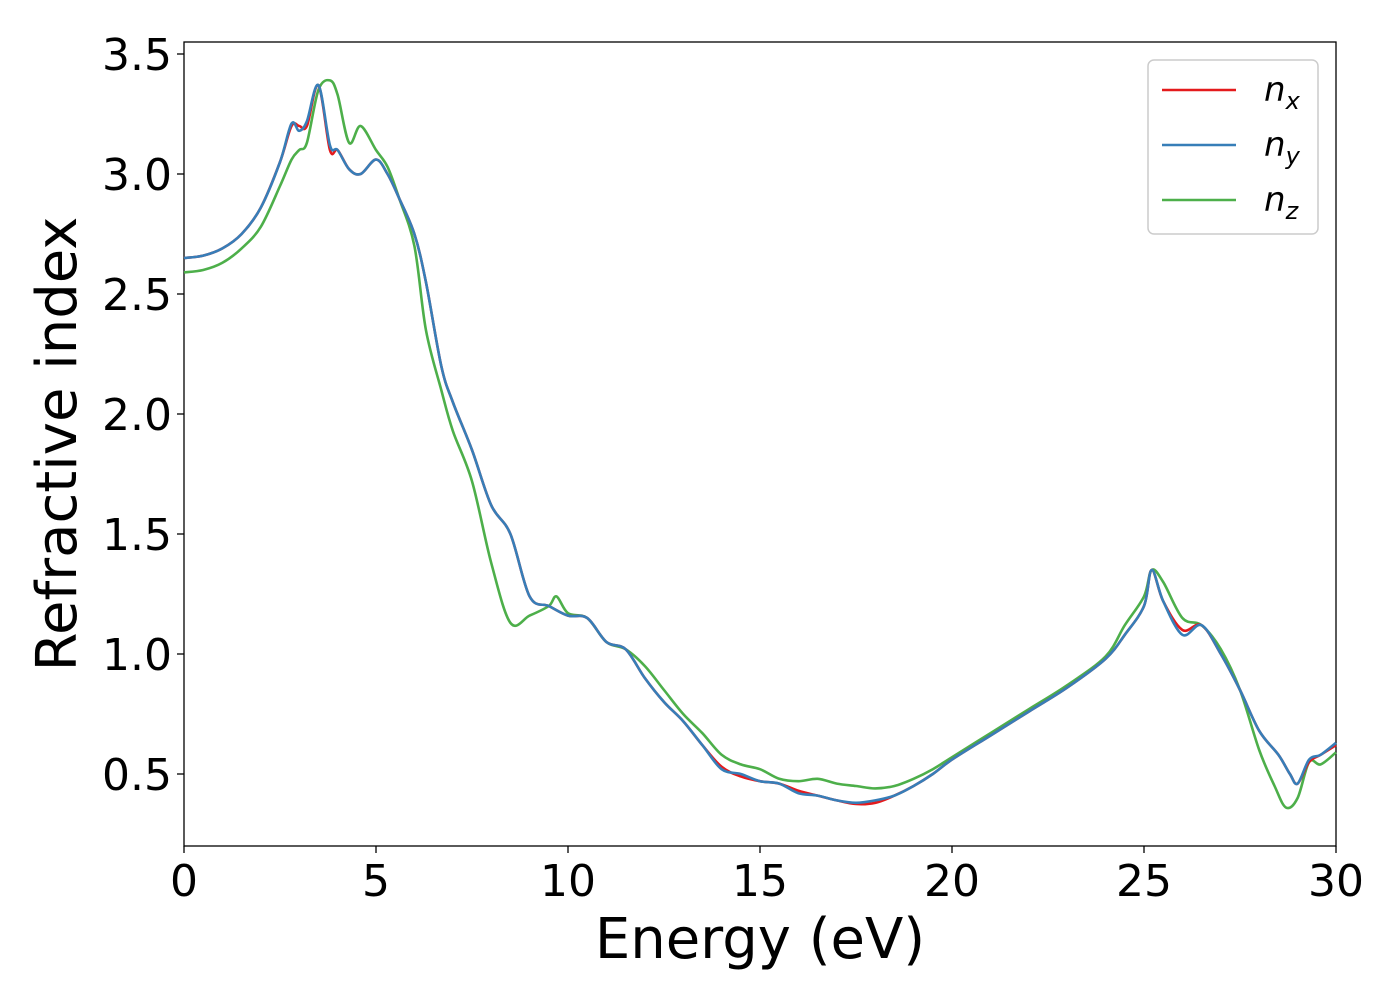 The image size is (1400, 1000). What do you see at coordinates (568, 881) in the screenshot?
I see `x-tick-label: 10` at bounding box center [568, 881].